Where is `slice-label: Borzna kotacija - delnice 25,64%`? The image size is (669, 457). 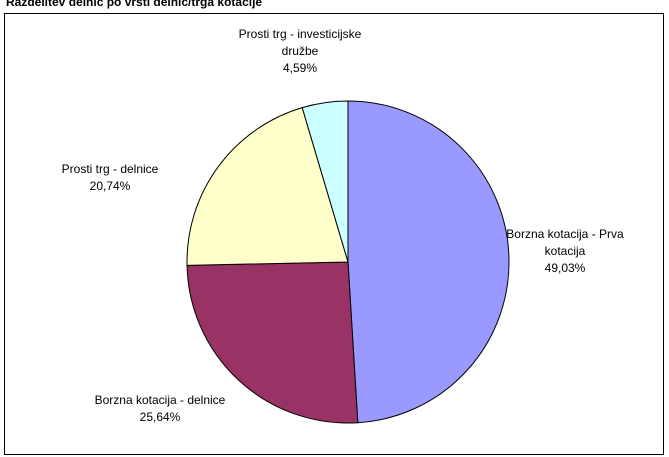
slice-label: Borzna kotacija - delnice 25,64% is located at coordinates (160, 409).